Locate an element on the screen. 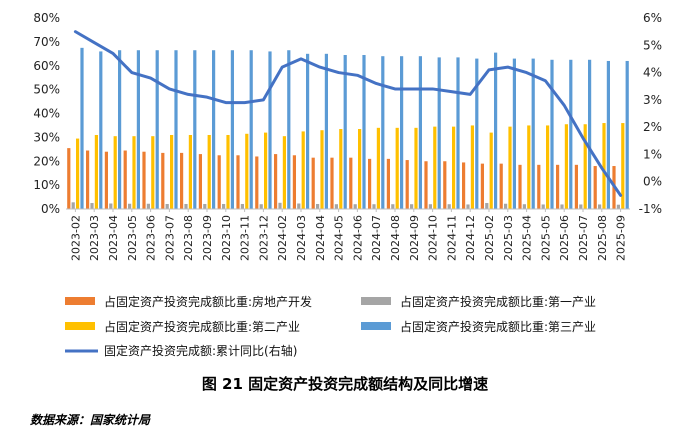 The height and width of the screenshot is (437, 691). x-tick-label: 2025-08 is located at coordinates (602, 238).